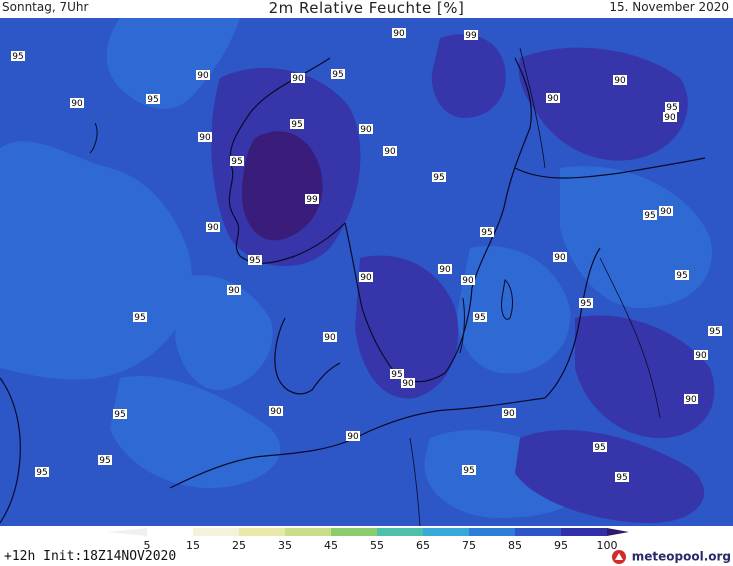 This screenshot has height=566, width=733. What do you see at coordinates (618, 556) in the screenshot?
I see `meteopool-logo-icon` at bounding box center [618, 556].